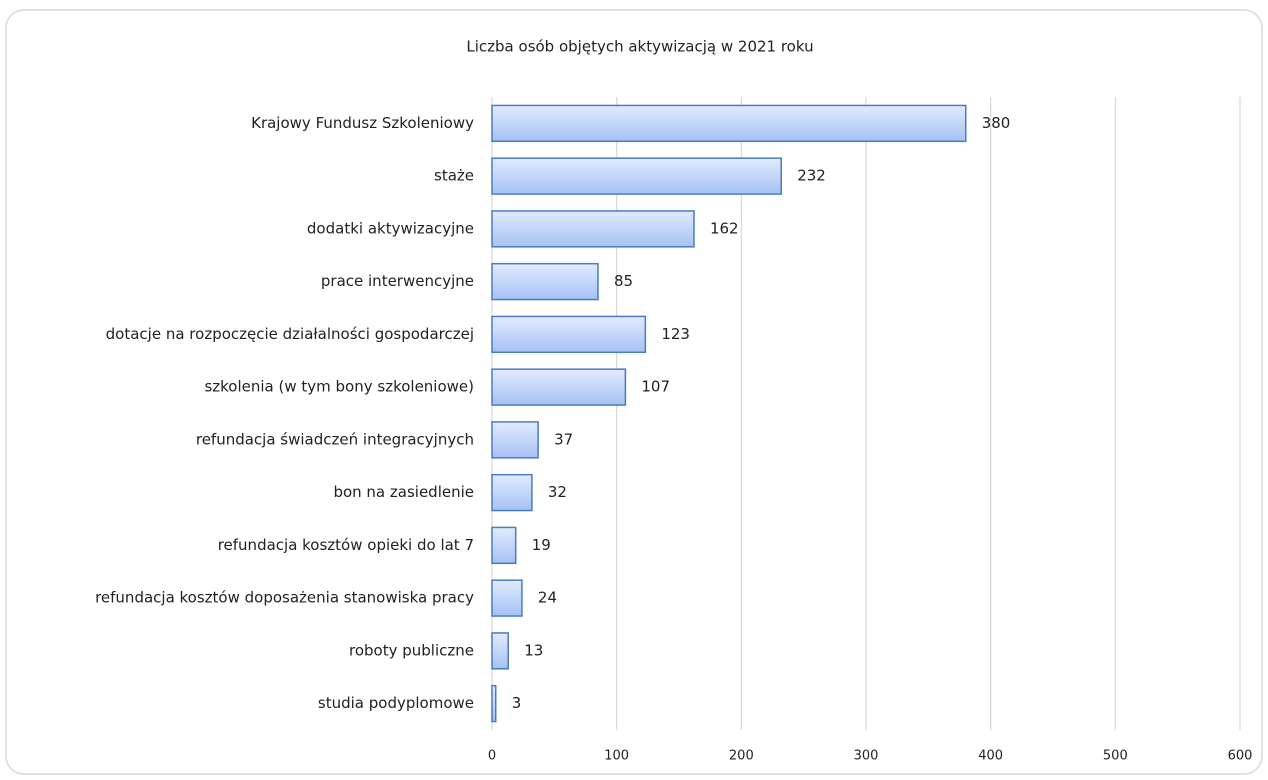 The height and width of the screenshot is (780, 1268). Describe the element at coordinates (1240, 756) in the screenshot. I see `x-tick-label: 600` at that location.